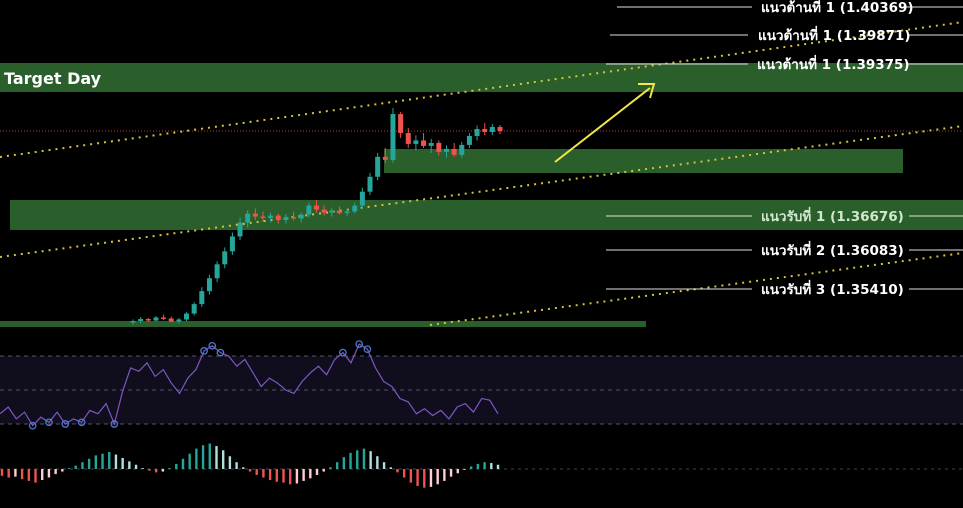  I want to click on oscillator-series, so click(249, 385).